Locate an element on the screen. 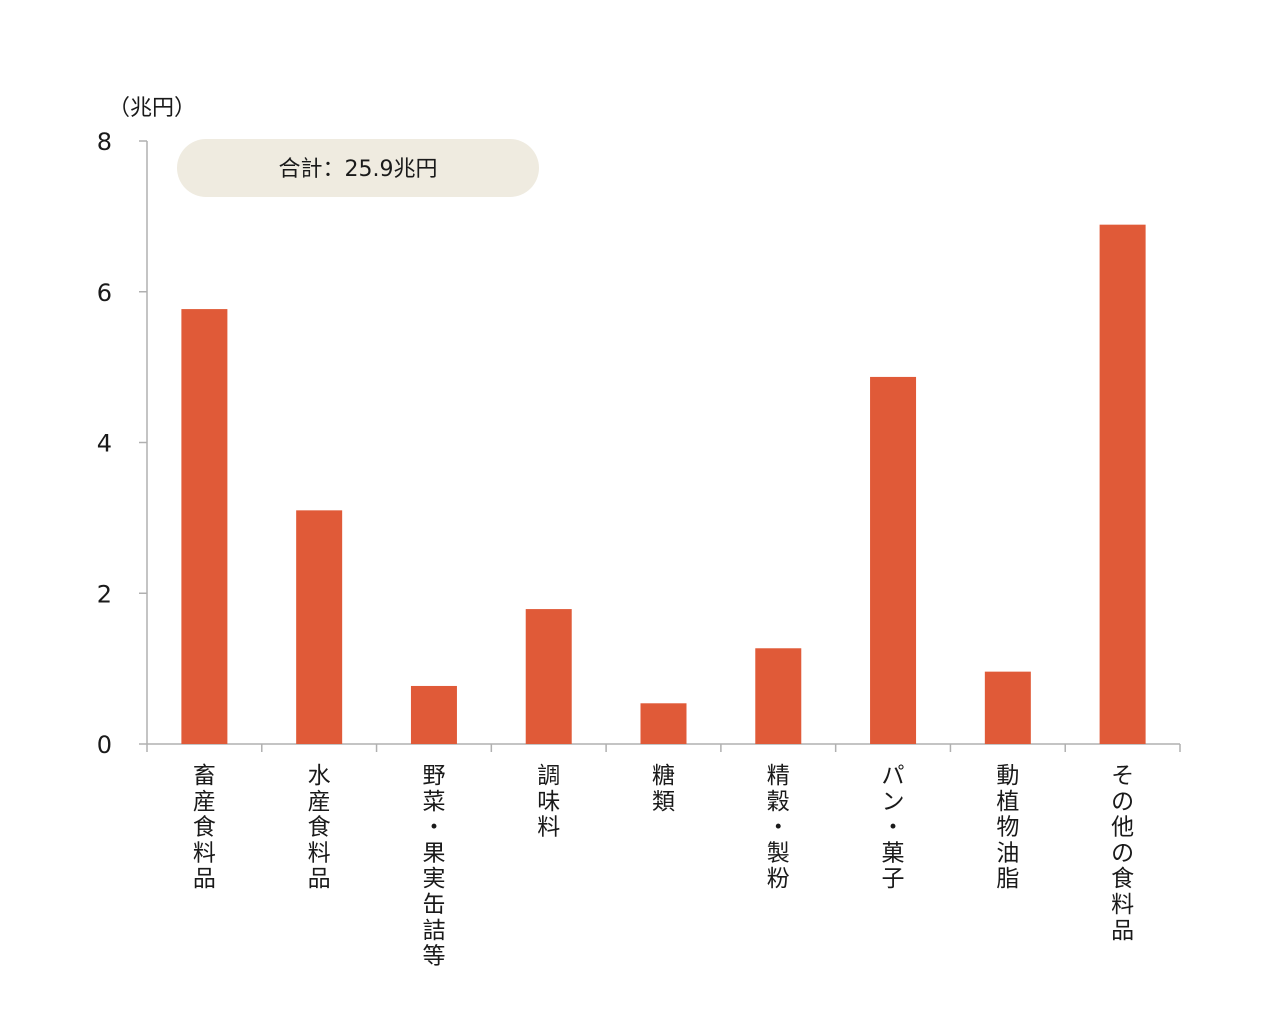 Image resolution: width=1280 pixels, height=1024 pixels. x-category-label: 野菜・果実缶詰等 is located at coordinates (433, 866).